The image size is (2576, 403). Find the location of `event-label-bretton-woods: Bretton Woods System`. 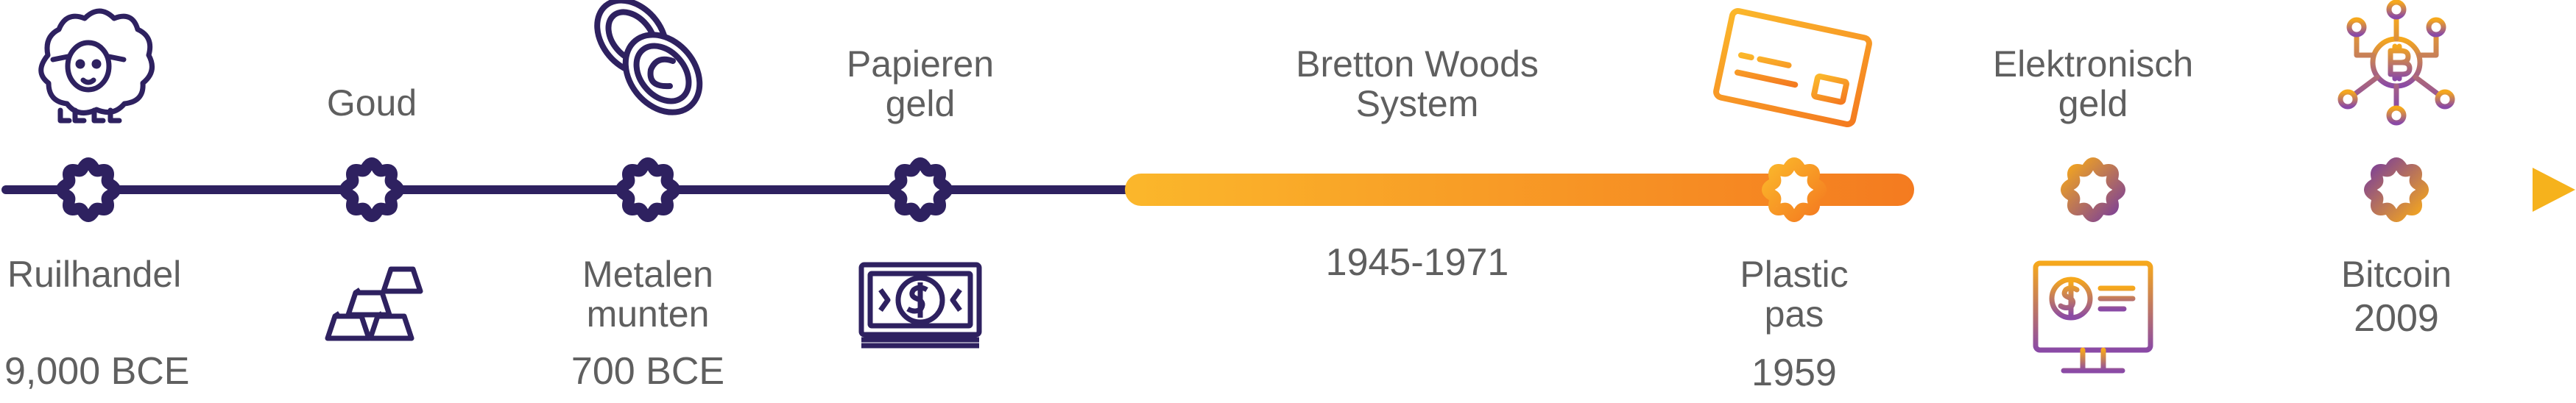

event-label-bretton-woods: Bretton Woods System is located at coordinates (1417, 83).